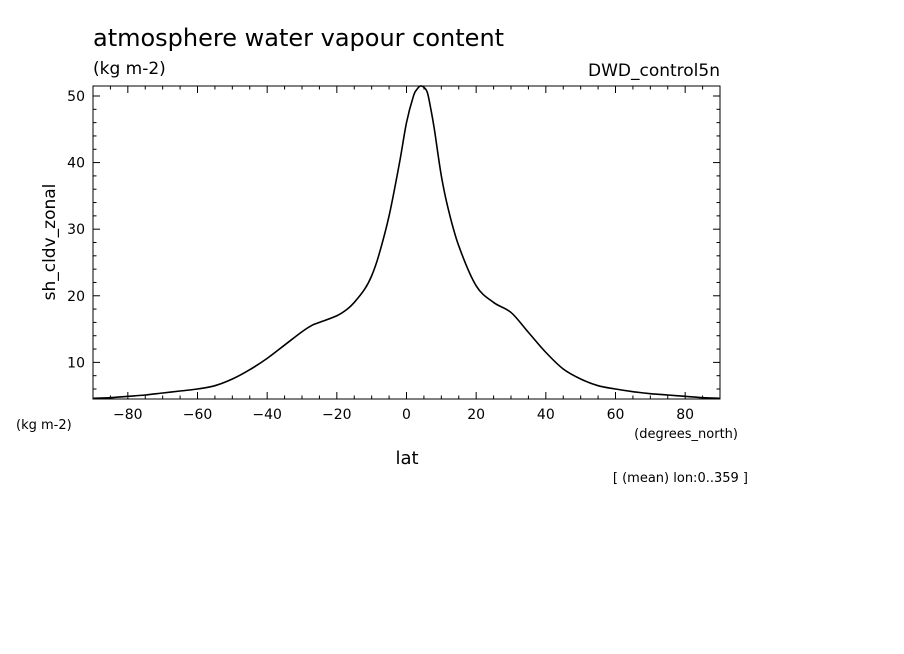 The height and width of the screenshot is (654, 904). What do you see at coordinates (76, 297) in the screenshot?
I see `y-tick-label: 20` at bounding box center [76, 297].